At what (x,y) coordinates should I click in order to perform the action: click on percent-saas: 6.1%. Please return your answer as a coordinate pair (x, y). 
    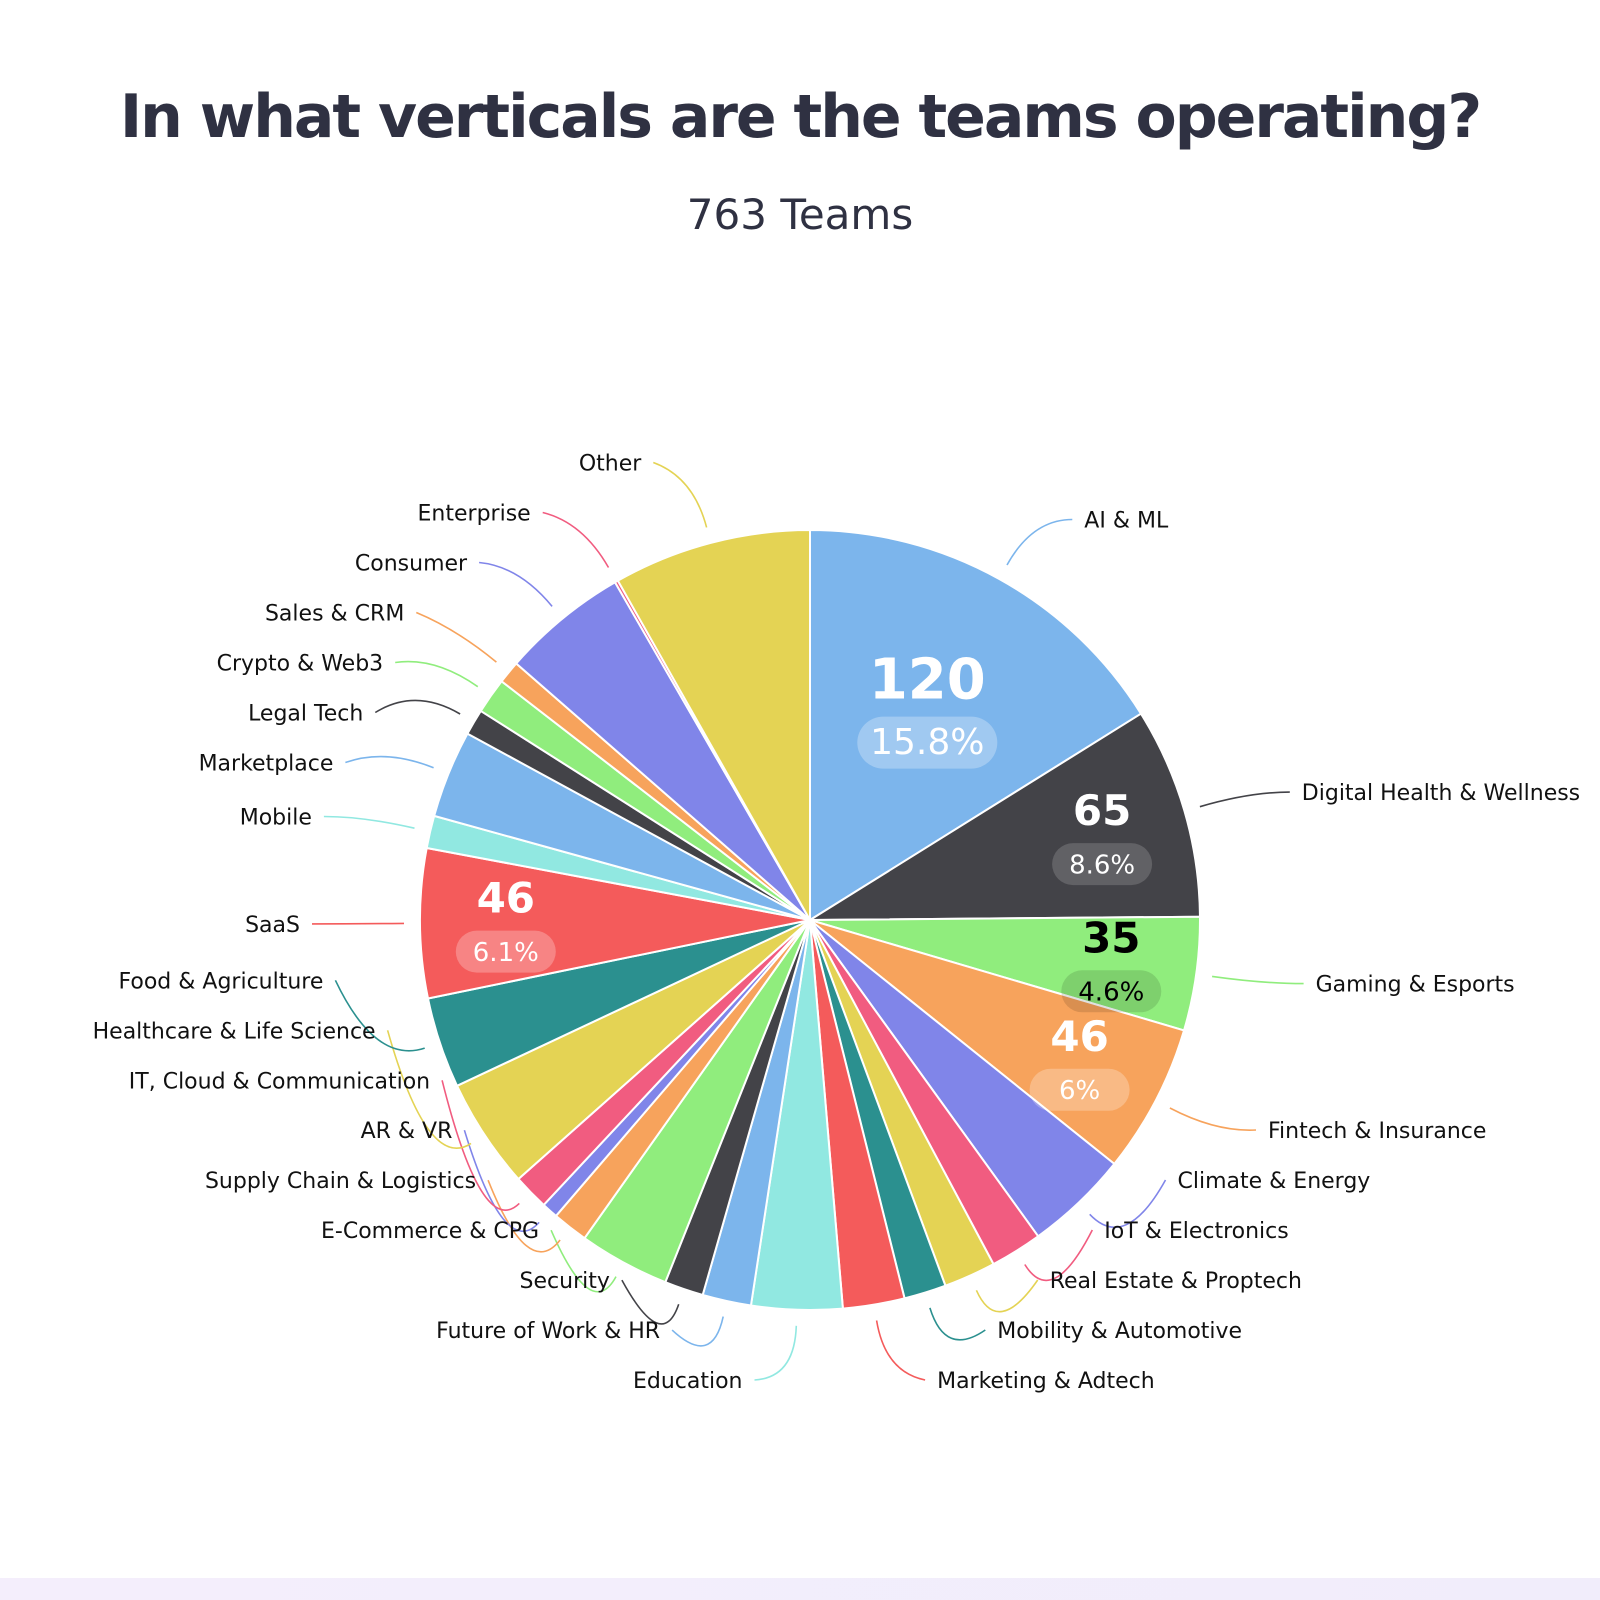
    Looking at the image, I should click on (506, 953).